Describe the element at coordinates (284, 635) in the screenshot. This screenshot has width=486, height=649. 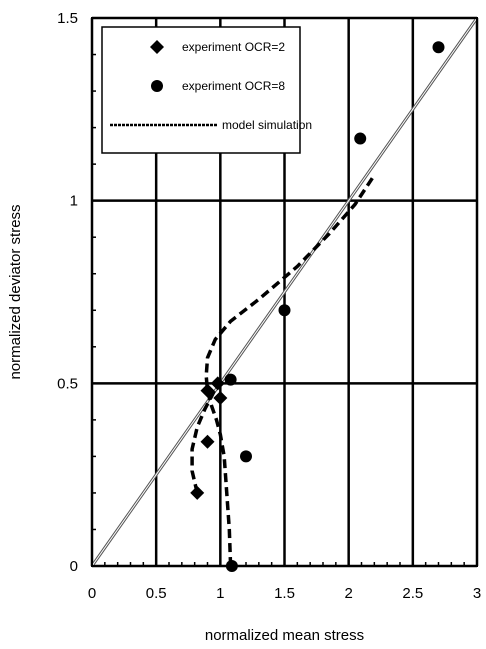
I see `x-axis-title: normalized mean stress` at that location.